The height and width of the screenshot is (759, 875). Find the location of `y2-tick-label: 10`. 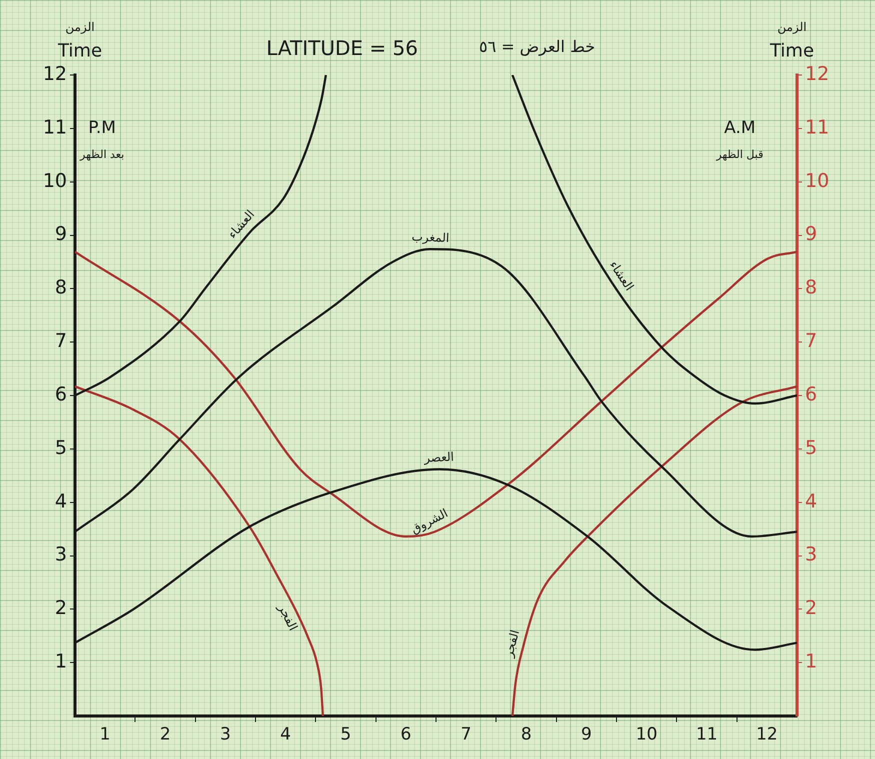

y2-tick-label: 10 is located at coordinates (817, 181).